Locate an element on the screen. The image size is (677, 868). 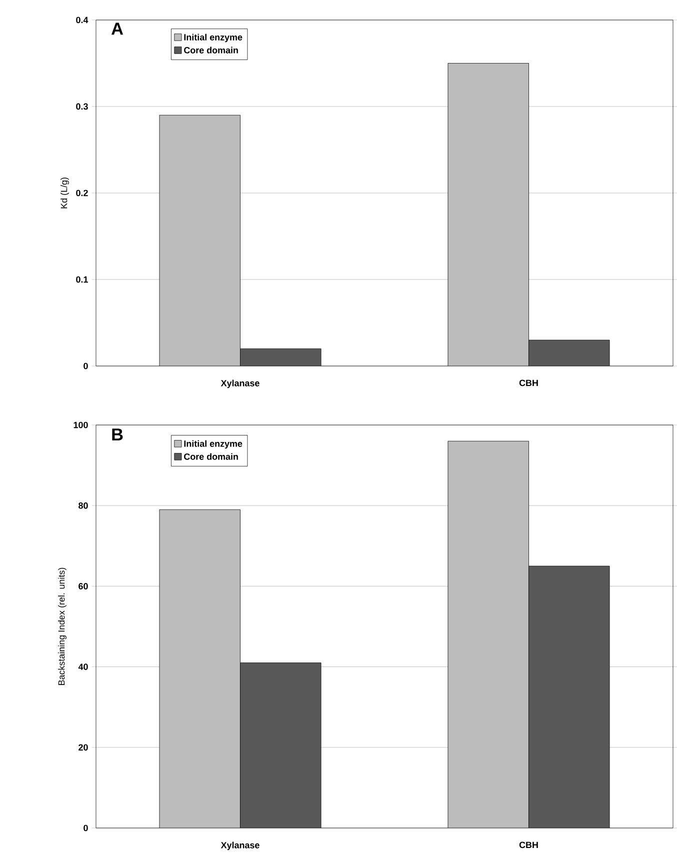
y-axis-title: Backstaining Index (rel. units) is located at coordinates (62, 626).